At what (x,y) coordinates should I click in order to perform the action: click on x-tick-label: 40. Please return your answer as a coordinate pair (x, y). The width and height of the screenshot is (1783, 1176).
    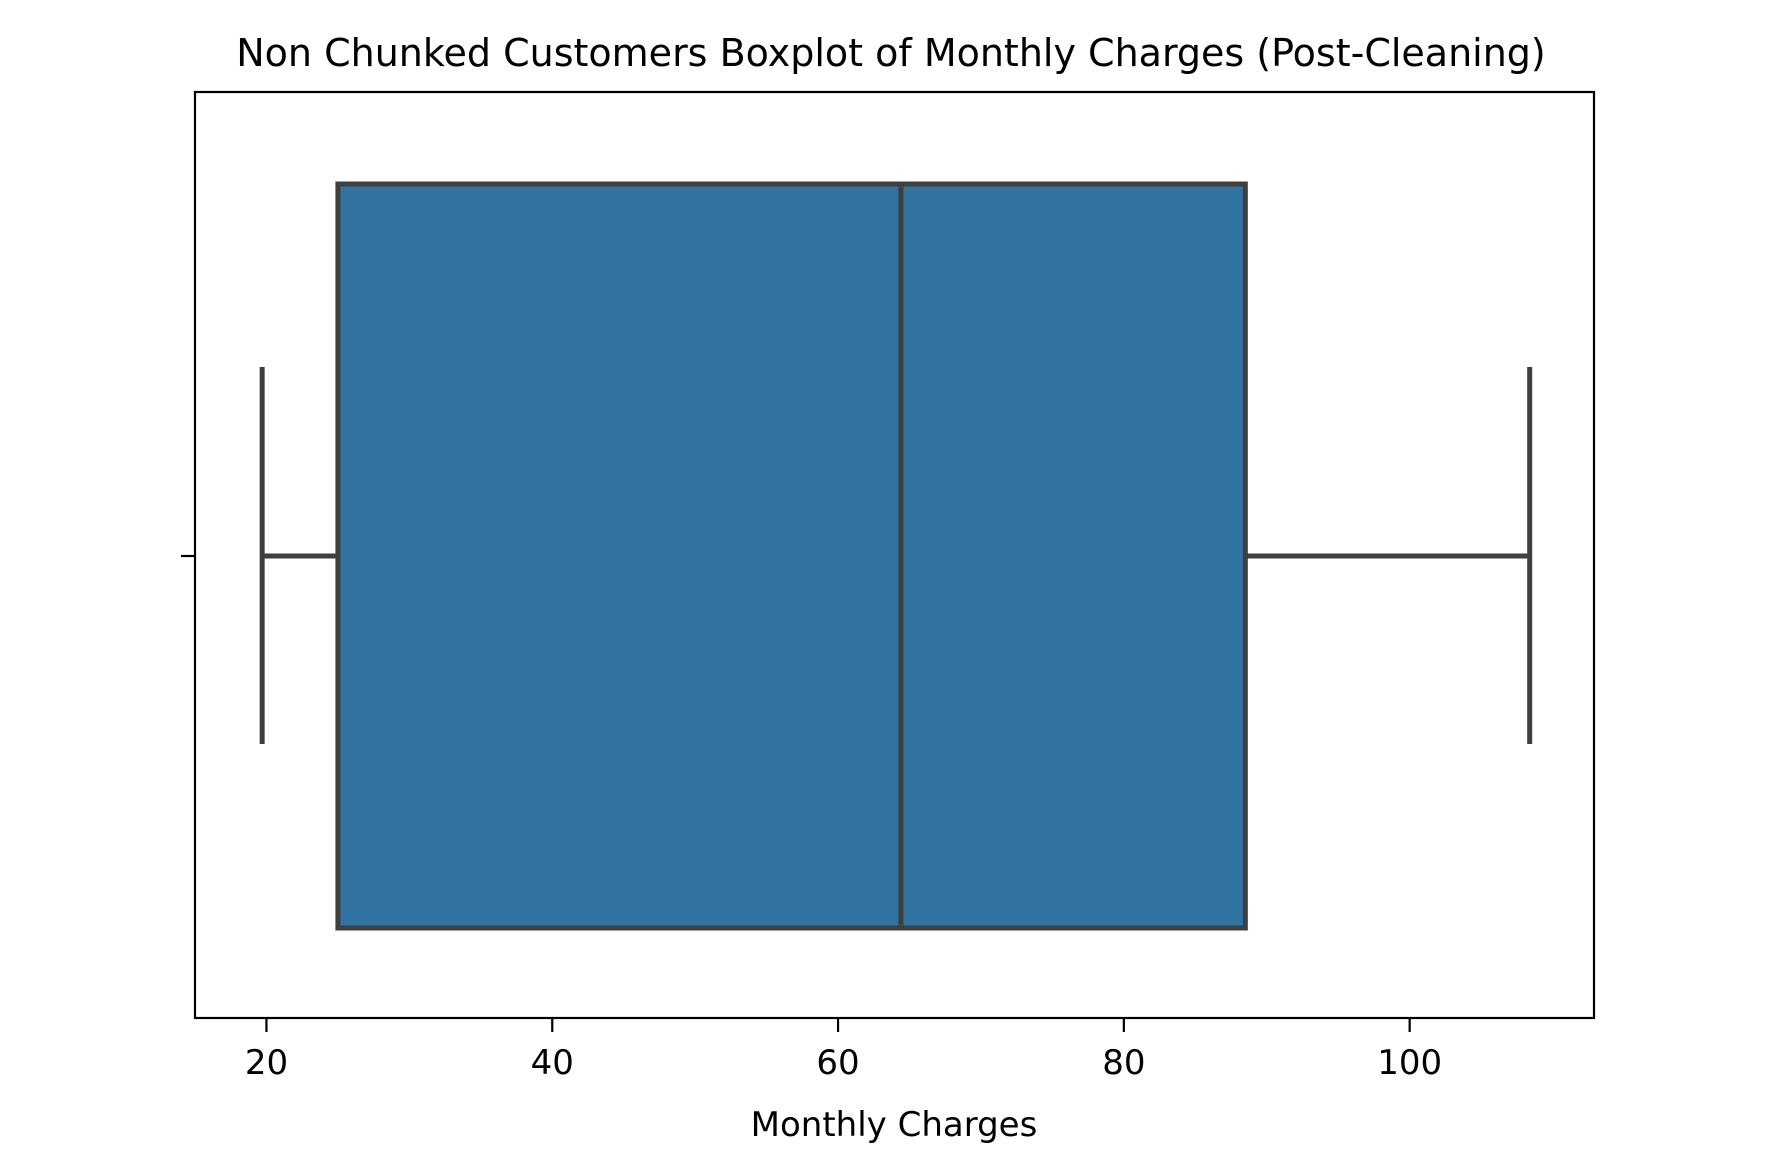
    Looking at the image, I should click on (552, 1063).